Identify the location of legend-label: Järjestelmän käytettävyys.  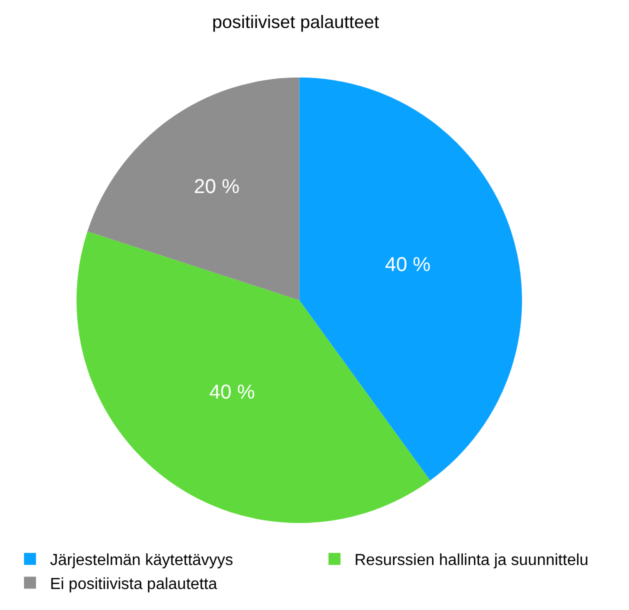
(142, 561).